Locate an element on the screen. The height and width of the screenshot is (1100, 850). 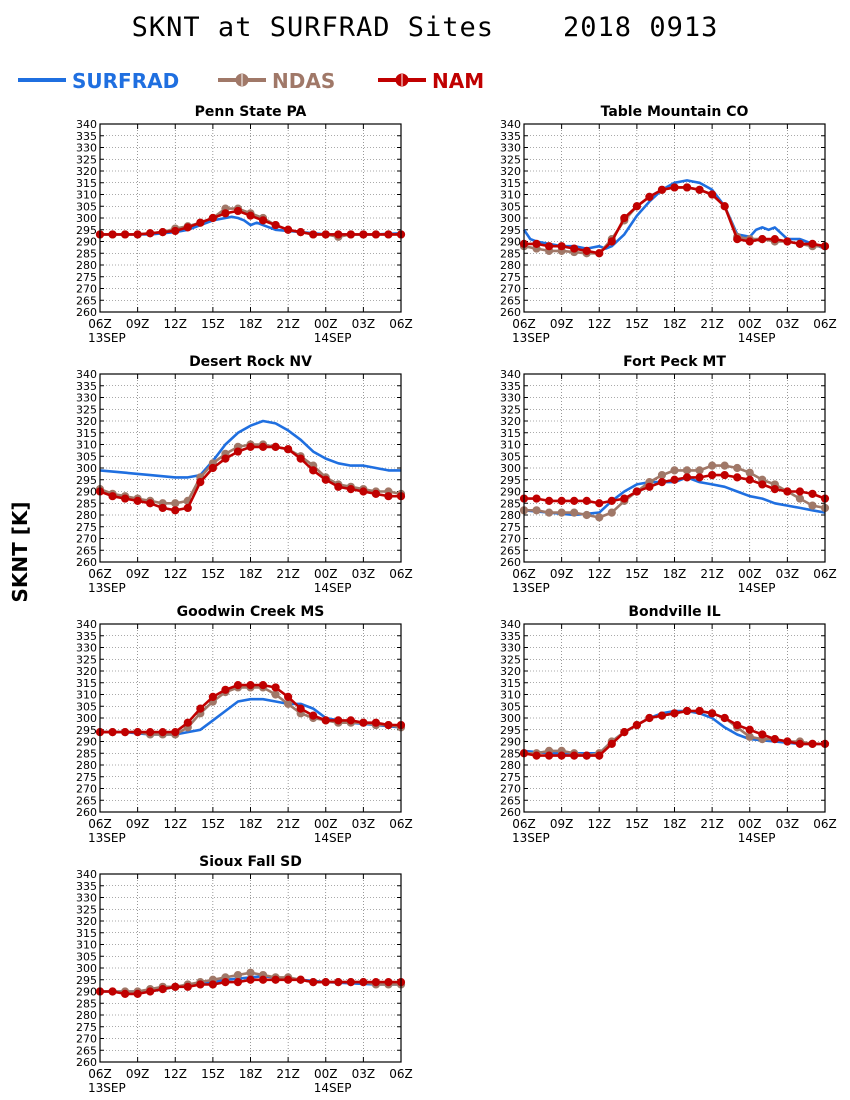
y-tick-label: 340 is located at coordinates (510, 374).